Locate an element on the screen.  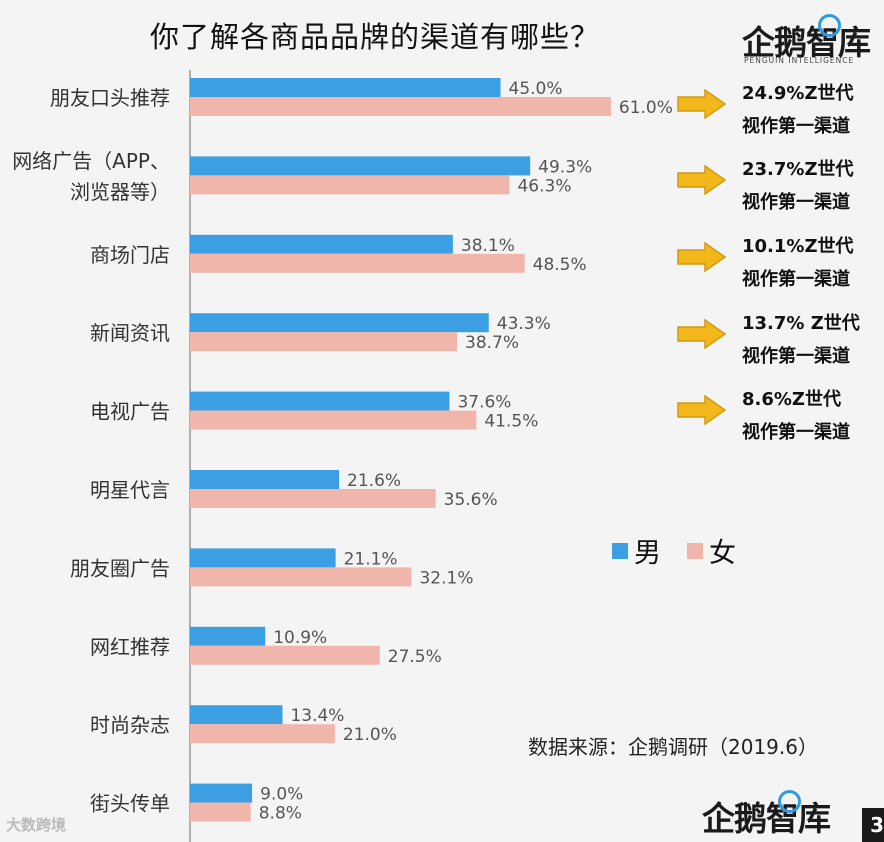
data-label-male: 21.6% is located at coordinates (374, 481).